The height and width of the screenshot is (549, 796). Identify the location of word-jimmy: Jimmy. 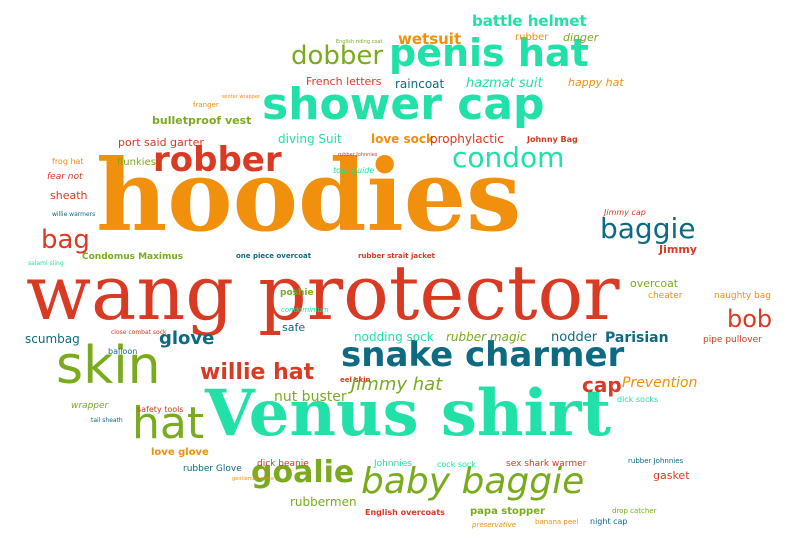
(678, 249).